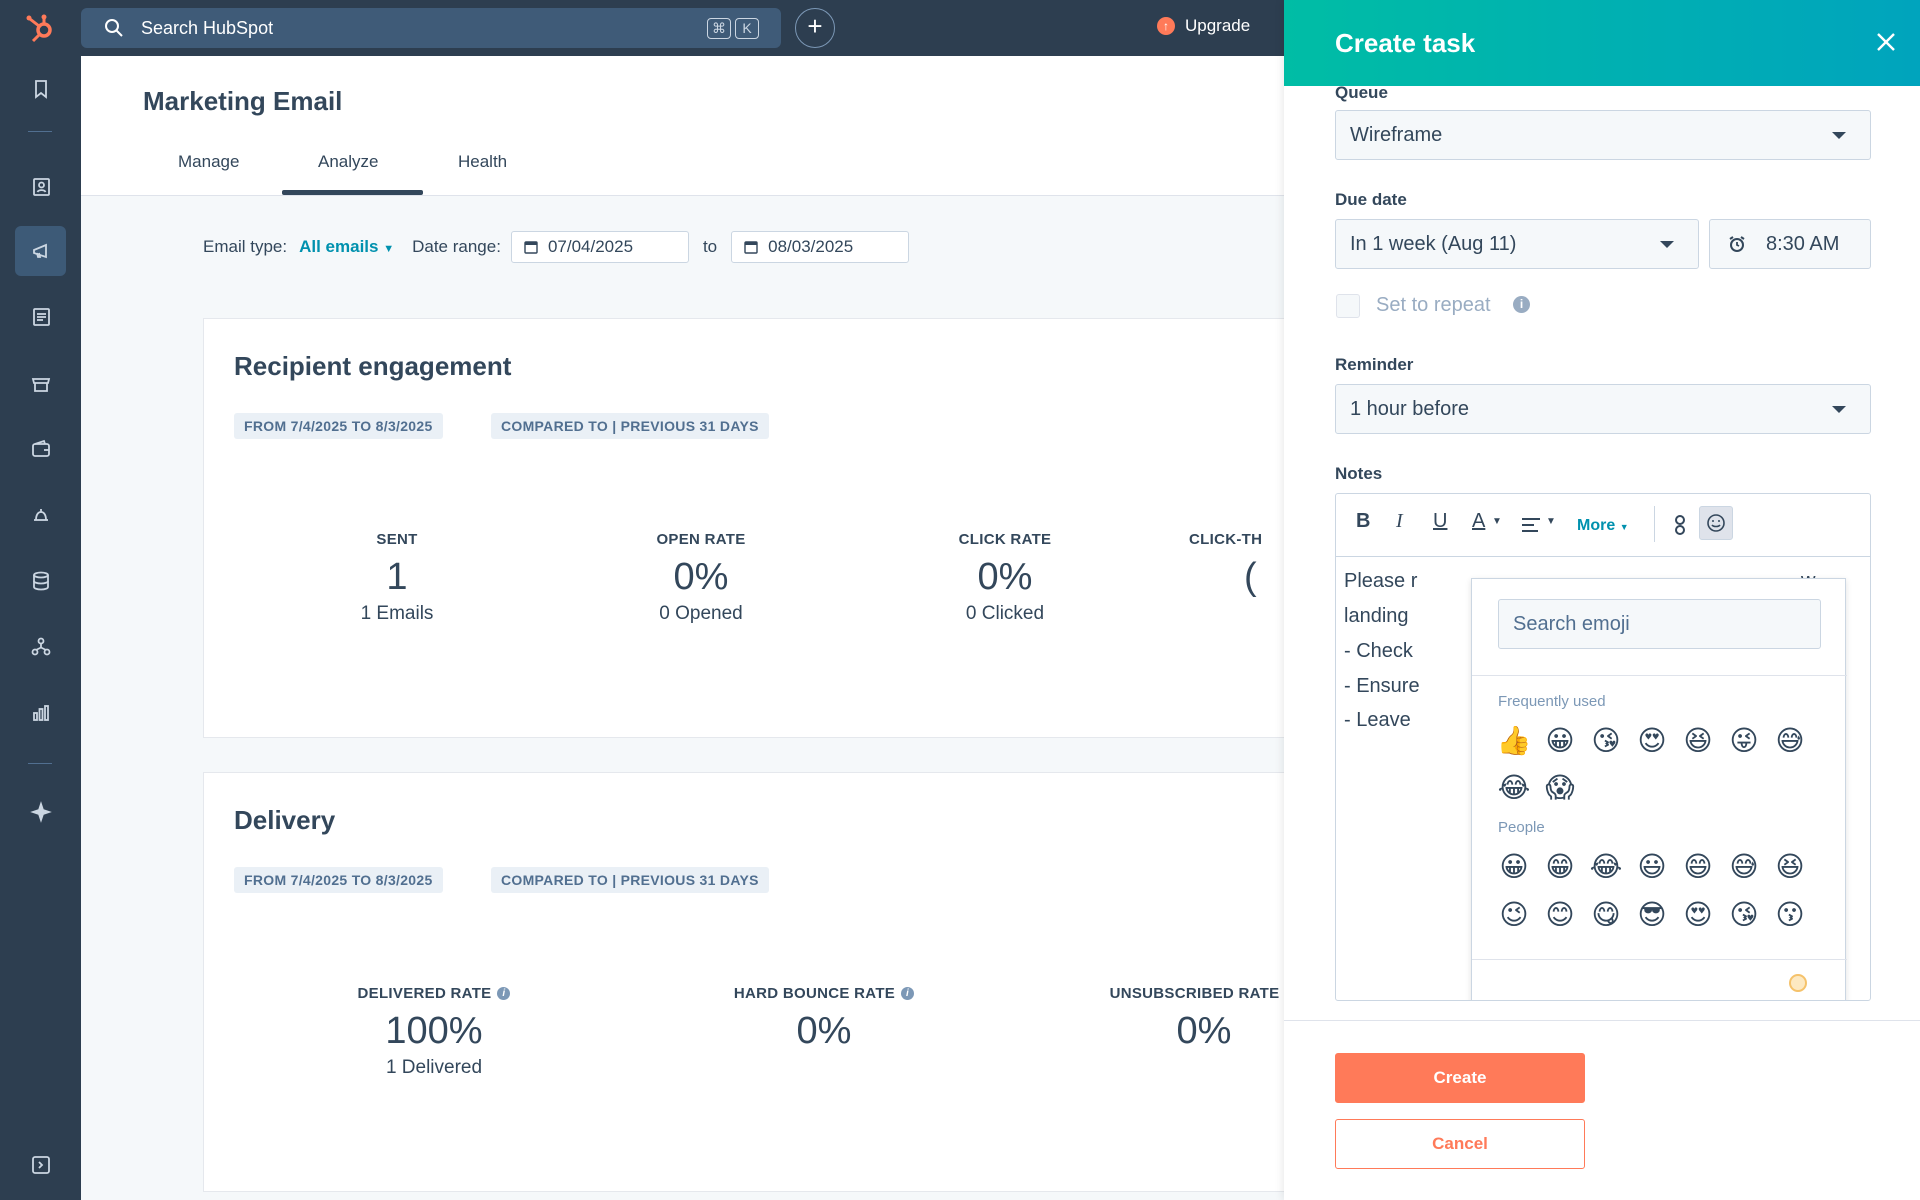  I want to click on emoji-item: 👍, so click(1514, 740).